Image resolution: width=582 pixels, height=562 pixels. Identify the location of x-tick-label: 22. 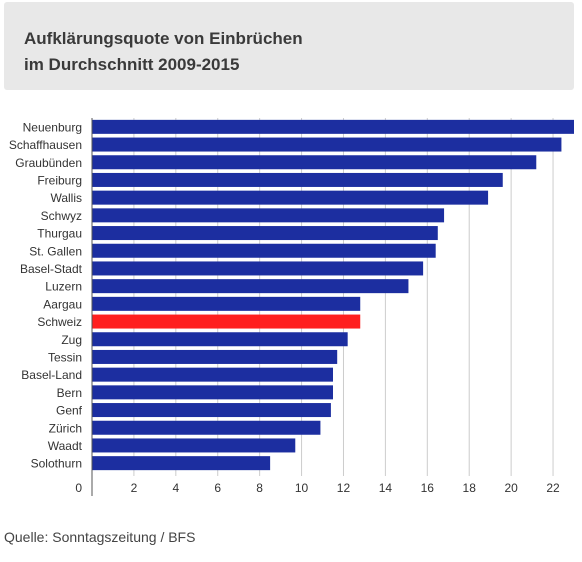
(553, 488).